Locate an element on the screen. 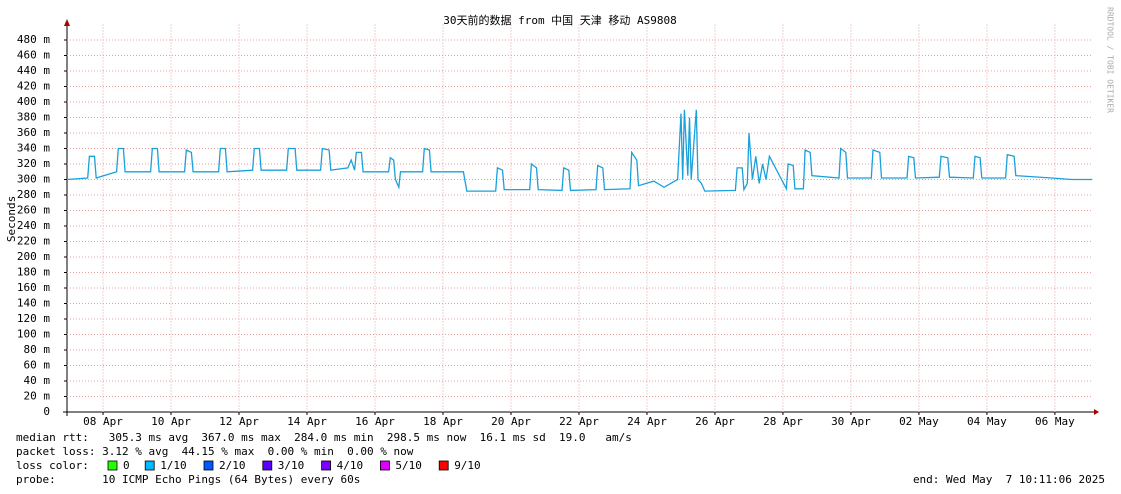 The width and height of the screenshot is (1121, 494). x-tick-label: 18 Apr is located at coordinates (443, 421).